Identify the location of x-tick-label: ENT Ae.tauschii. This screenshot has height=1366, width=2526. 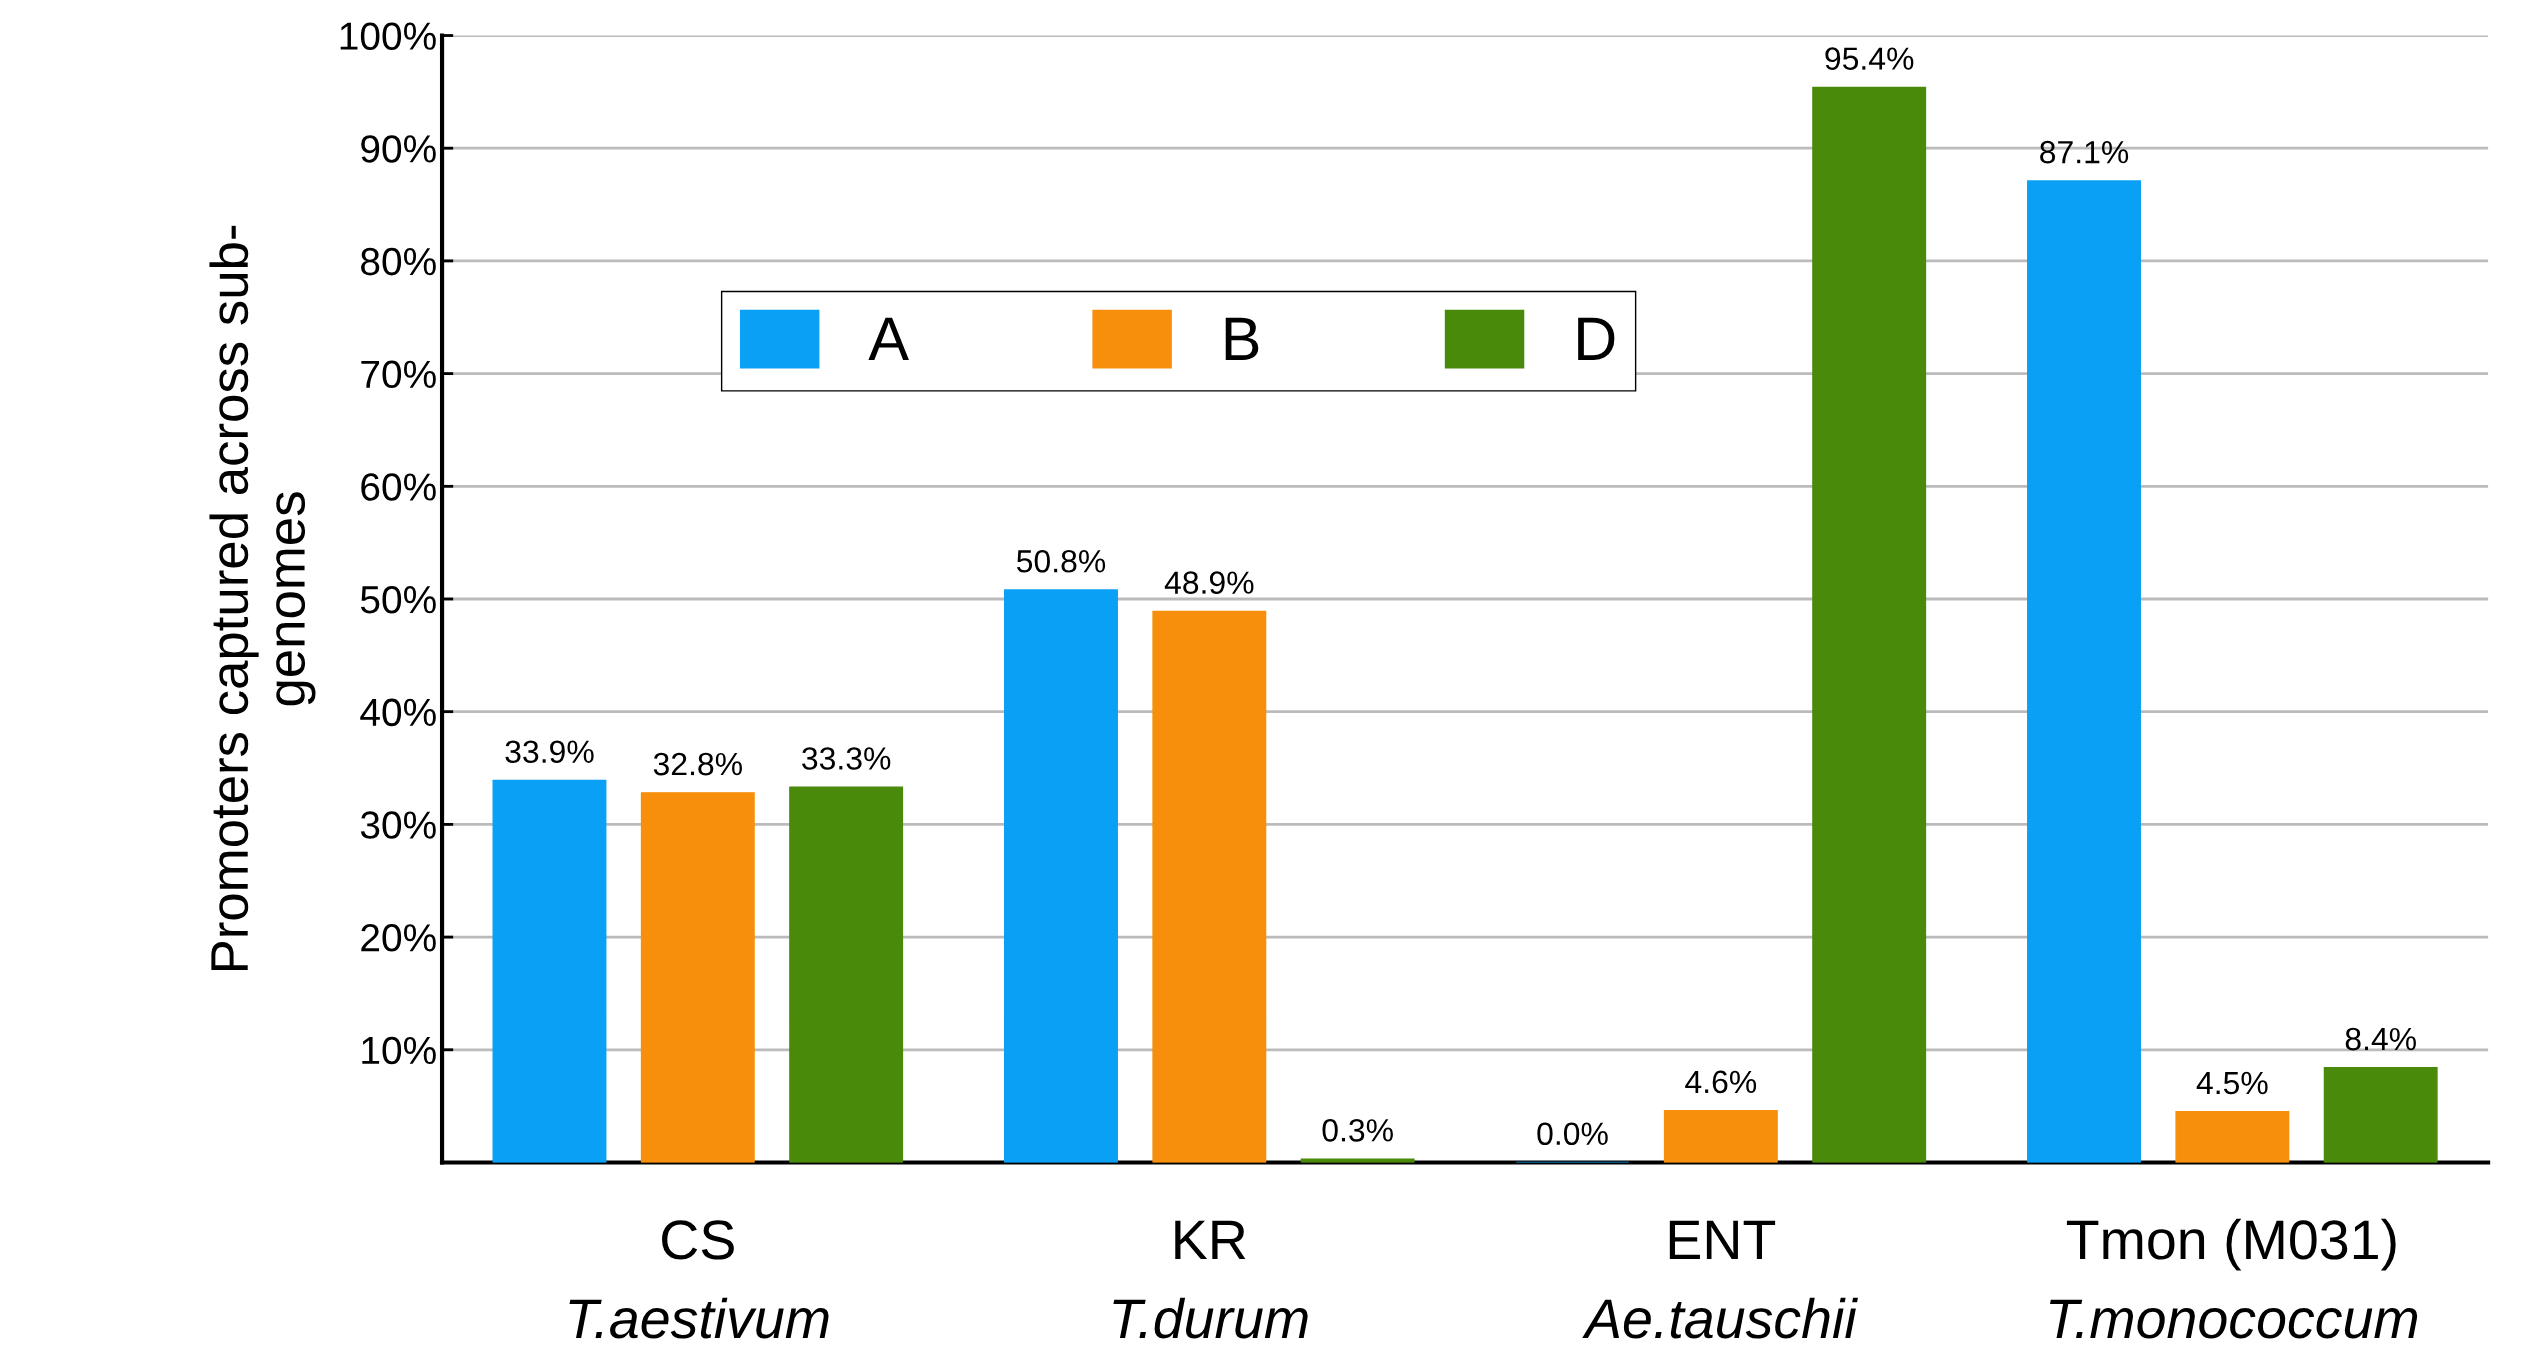
(1720, 1279).